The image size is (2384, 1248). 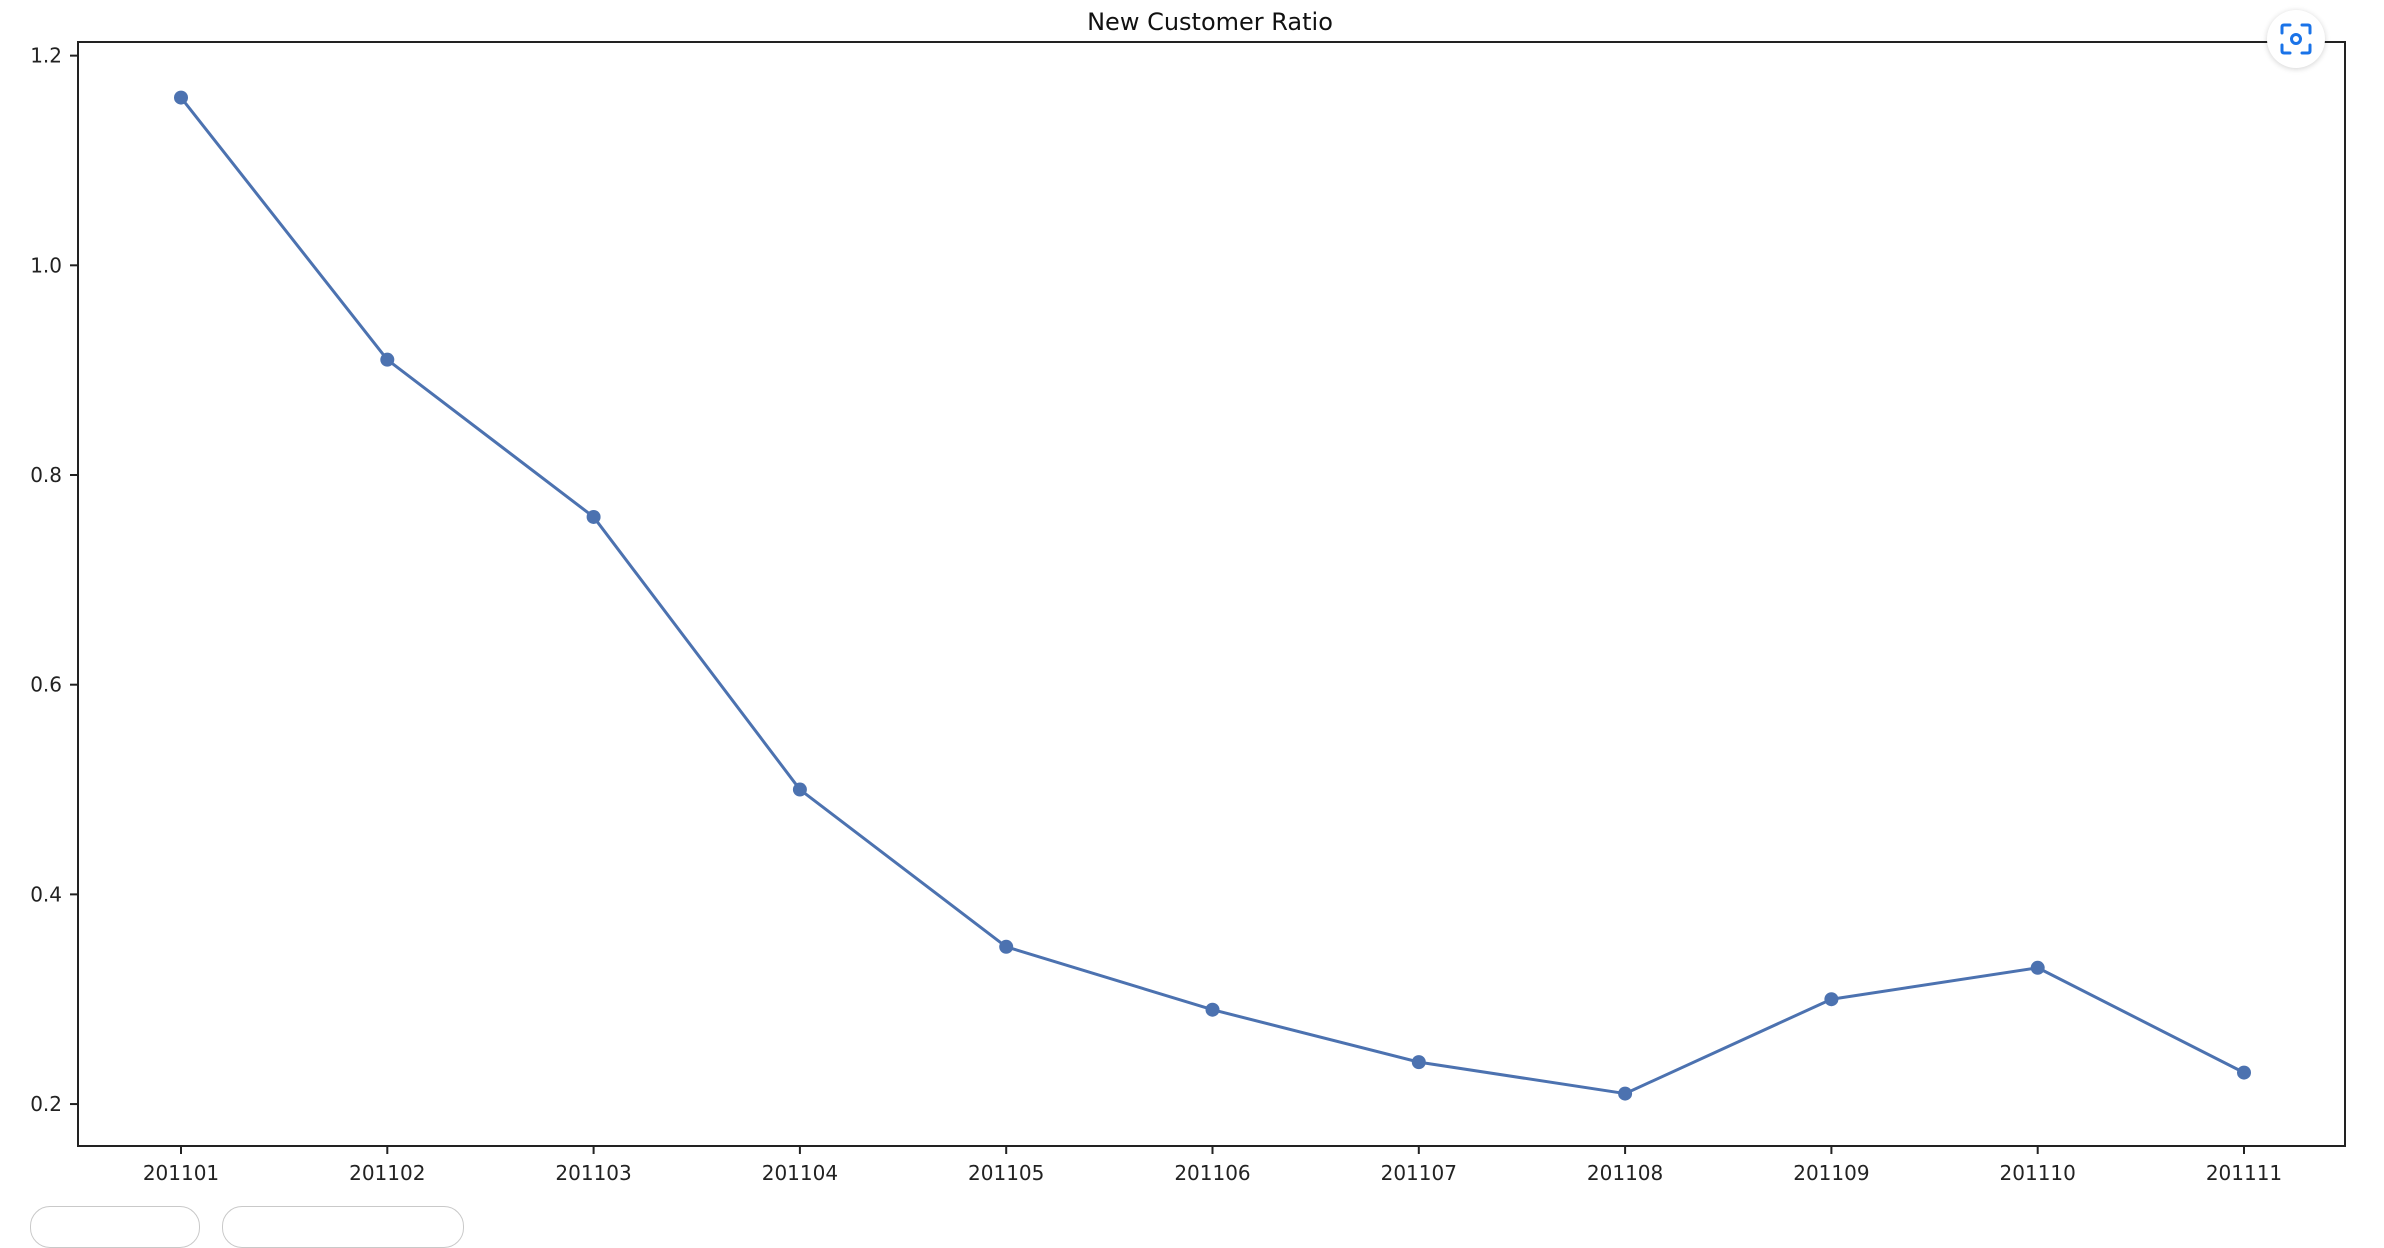 What do you see at coordinates (387, 1173) in the screenshot?
I see `x-tick-label: 201102` at bounding box center [387, 1173].